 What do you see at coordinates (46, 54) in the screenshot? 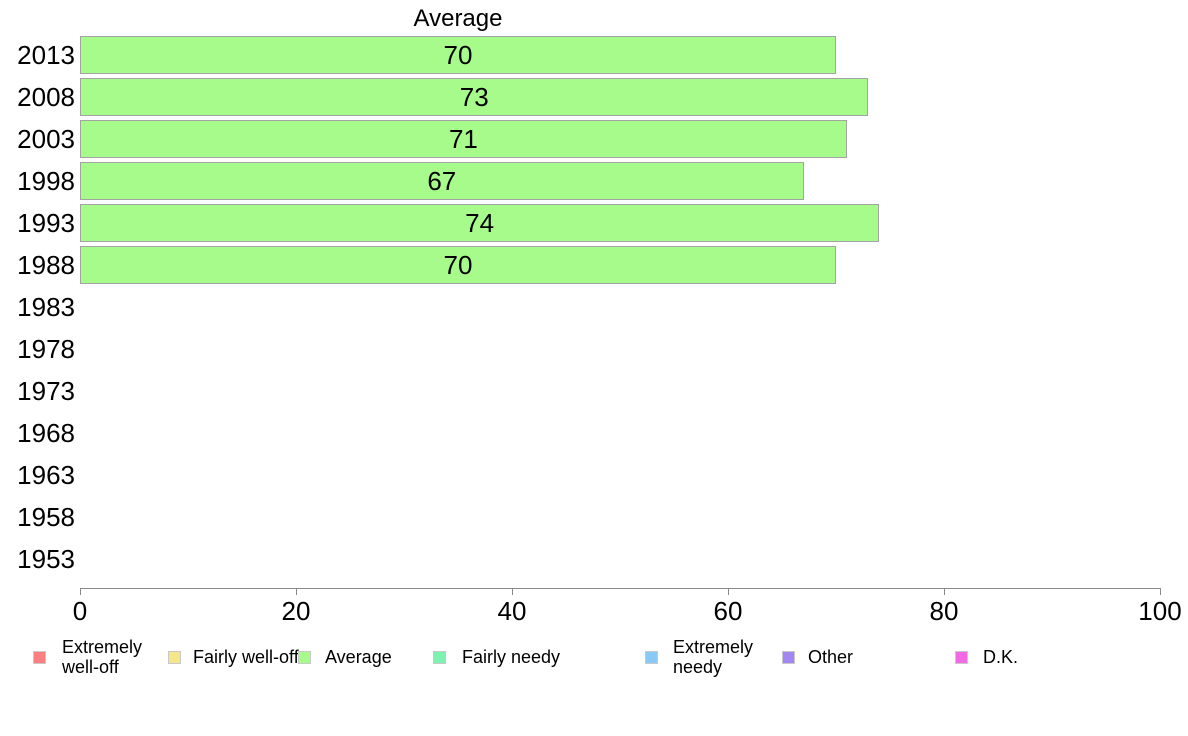
I see `y-axis-label-2013: 2013` at bounding box center [46, 54].